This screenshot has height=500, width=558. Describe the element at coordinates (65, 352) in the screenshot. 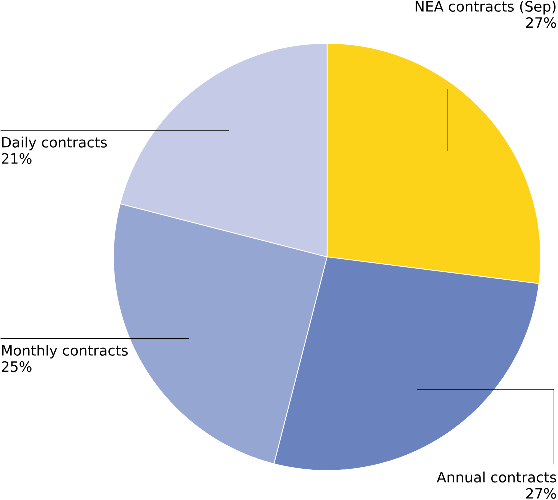

I see `slice-label: Monthly contracts` at that location.